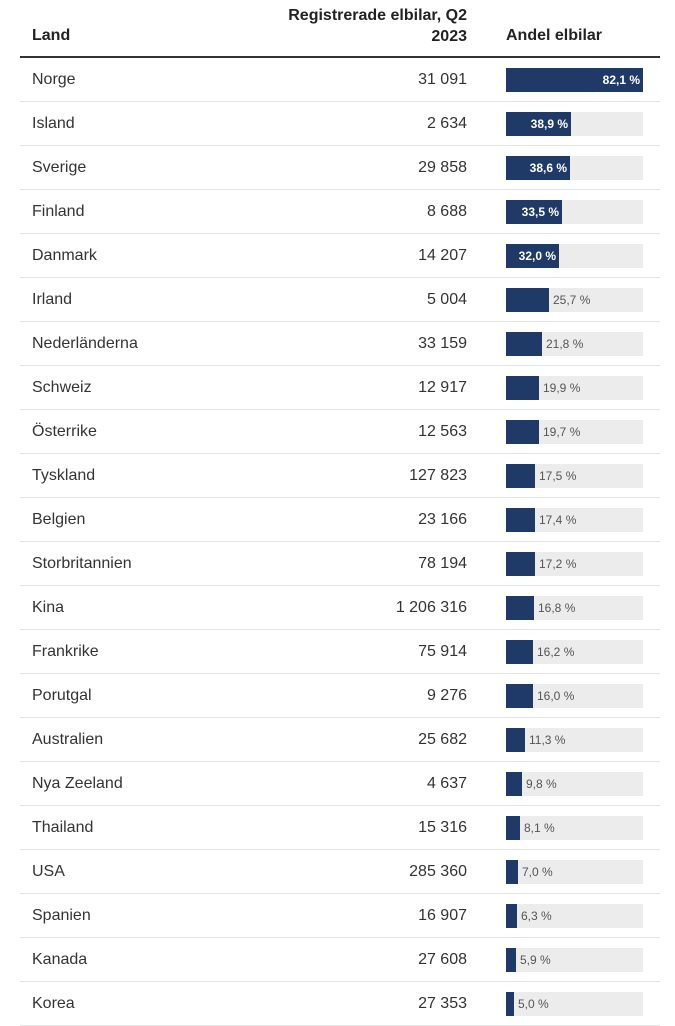 The width and height of the screenshot is (675, 1026). Describe the element at coordinates (574, 168) in the screenshot. I see `andel-bar-track: 38,6 %` at that location.